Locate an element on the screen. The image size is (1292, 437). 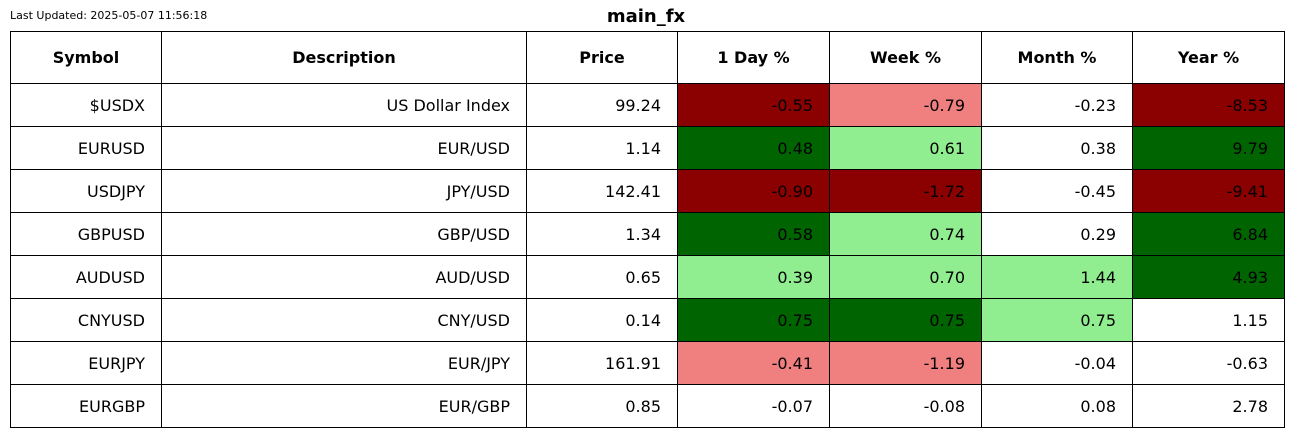
cell-description: GBP/USD is located at coordinates (344, 234).